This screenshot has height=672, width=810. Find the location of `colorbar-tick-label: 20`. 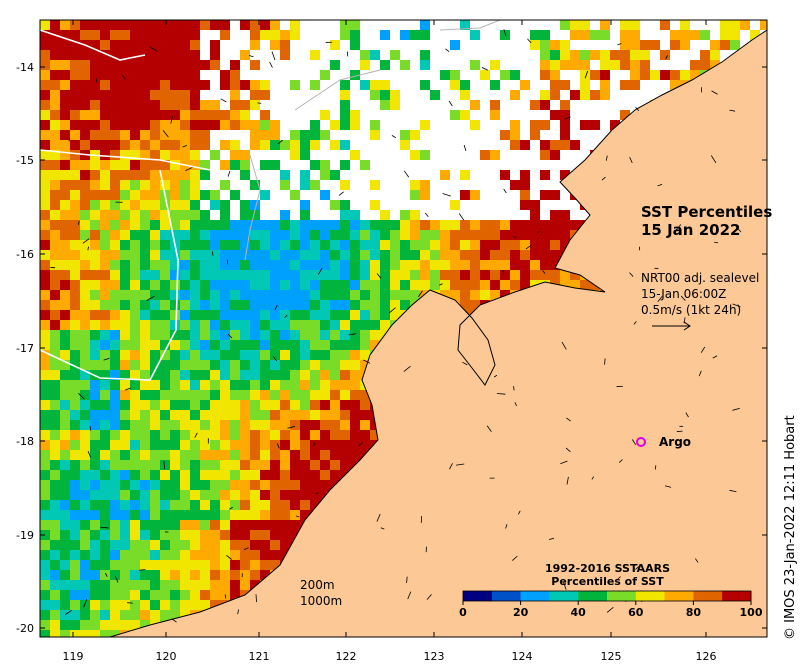

colorbar-tick-label: 20 is located at coordinates (521, 612).